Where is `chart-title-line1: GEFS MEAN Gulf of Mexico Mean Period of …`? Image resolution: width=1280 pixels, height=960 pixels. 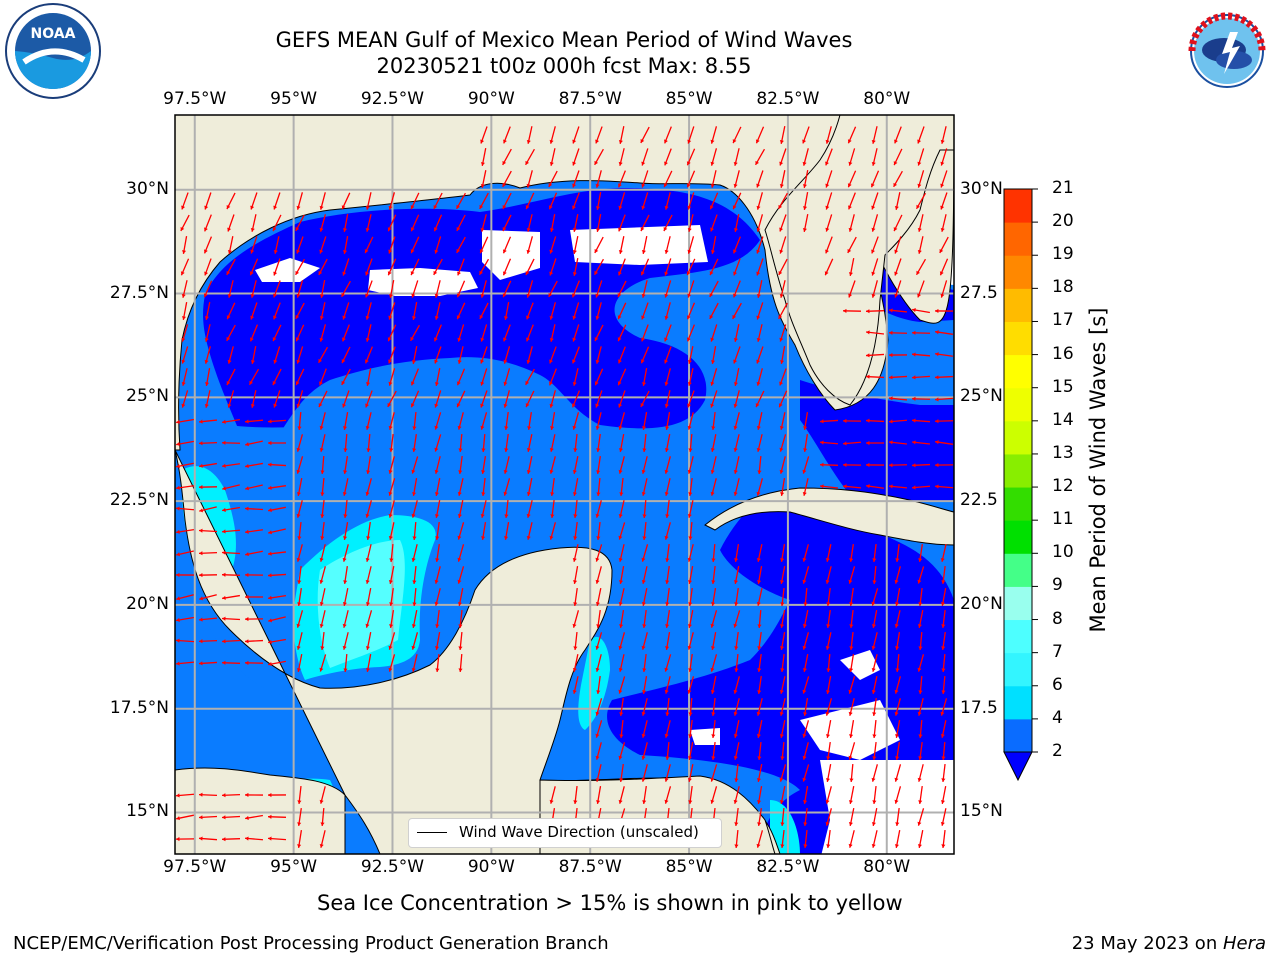 chart-title-line1: GEFS MEAN Gulf of Mexico Mean Period of … is located at coordinates (564, 40).